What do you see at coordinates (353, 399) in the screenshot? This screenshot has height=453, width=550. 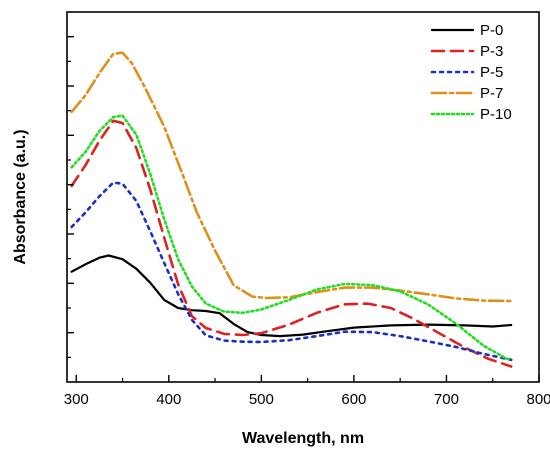 I see `x-tick-label: 600` at bounding box center [353, 399].